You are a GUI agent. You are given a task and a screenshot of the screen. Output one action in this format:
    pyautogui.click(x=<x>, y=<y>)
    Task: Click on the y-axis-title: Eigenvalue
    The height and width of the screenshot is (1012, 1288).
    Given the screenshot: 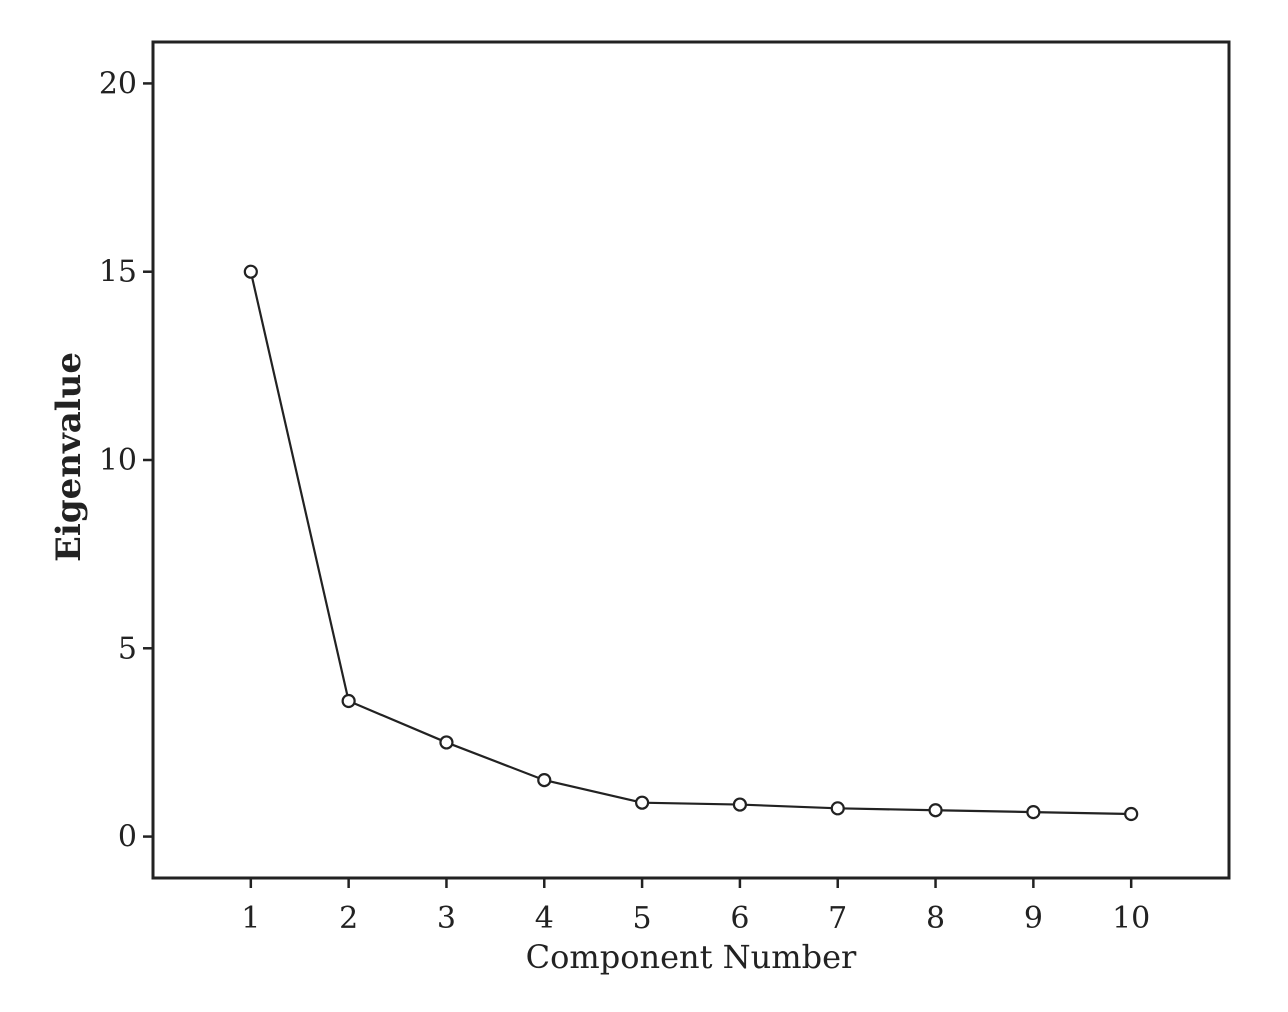 What is the action you would take?
    pyautogui.click(x=69, y=457)
    